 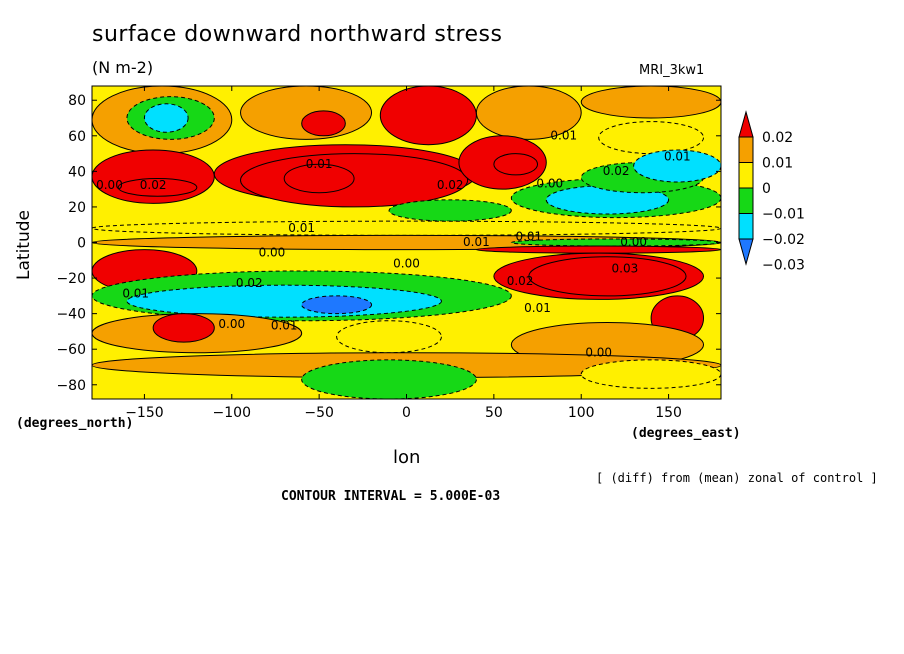 What do you see at coordinates (777, 164) in the screenshot?
I see `colorbar-label: 0.01` at bounding box center [777, 164].